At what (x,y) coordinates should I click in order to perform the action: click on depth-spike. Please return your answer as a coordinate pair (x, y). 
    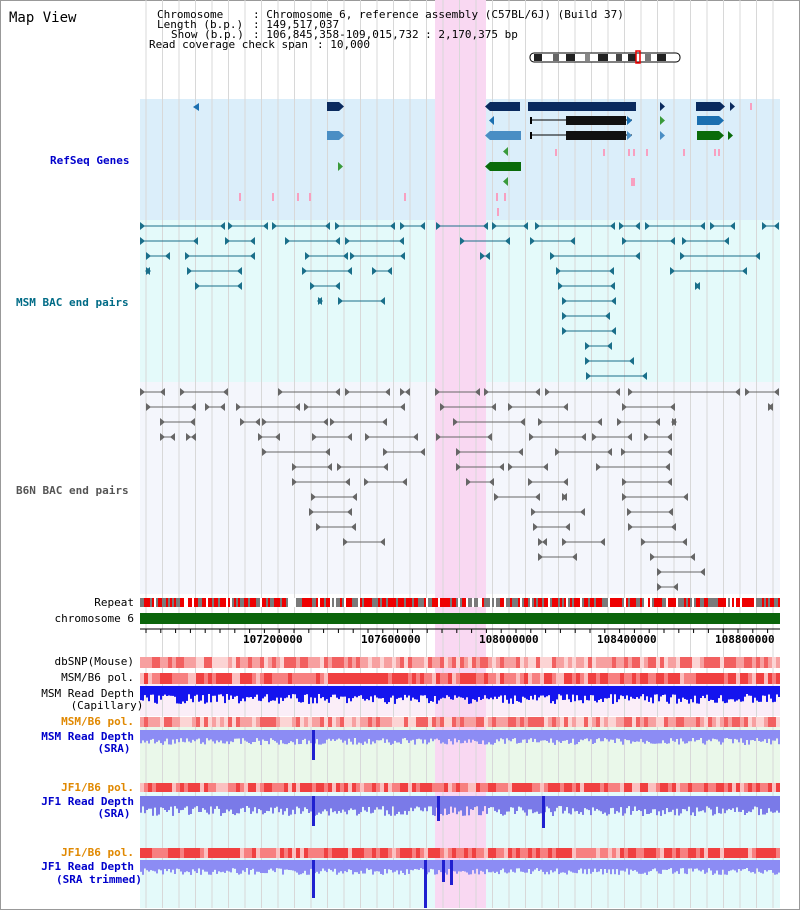
    Looking at the image, I should click on (543, 812).